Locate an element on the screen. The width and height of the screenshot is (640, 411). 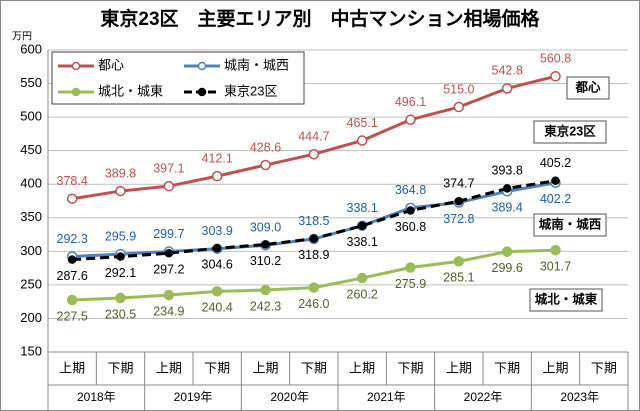
annotation: 城北・城東 is located at coordinates (566, 298).